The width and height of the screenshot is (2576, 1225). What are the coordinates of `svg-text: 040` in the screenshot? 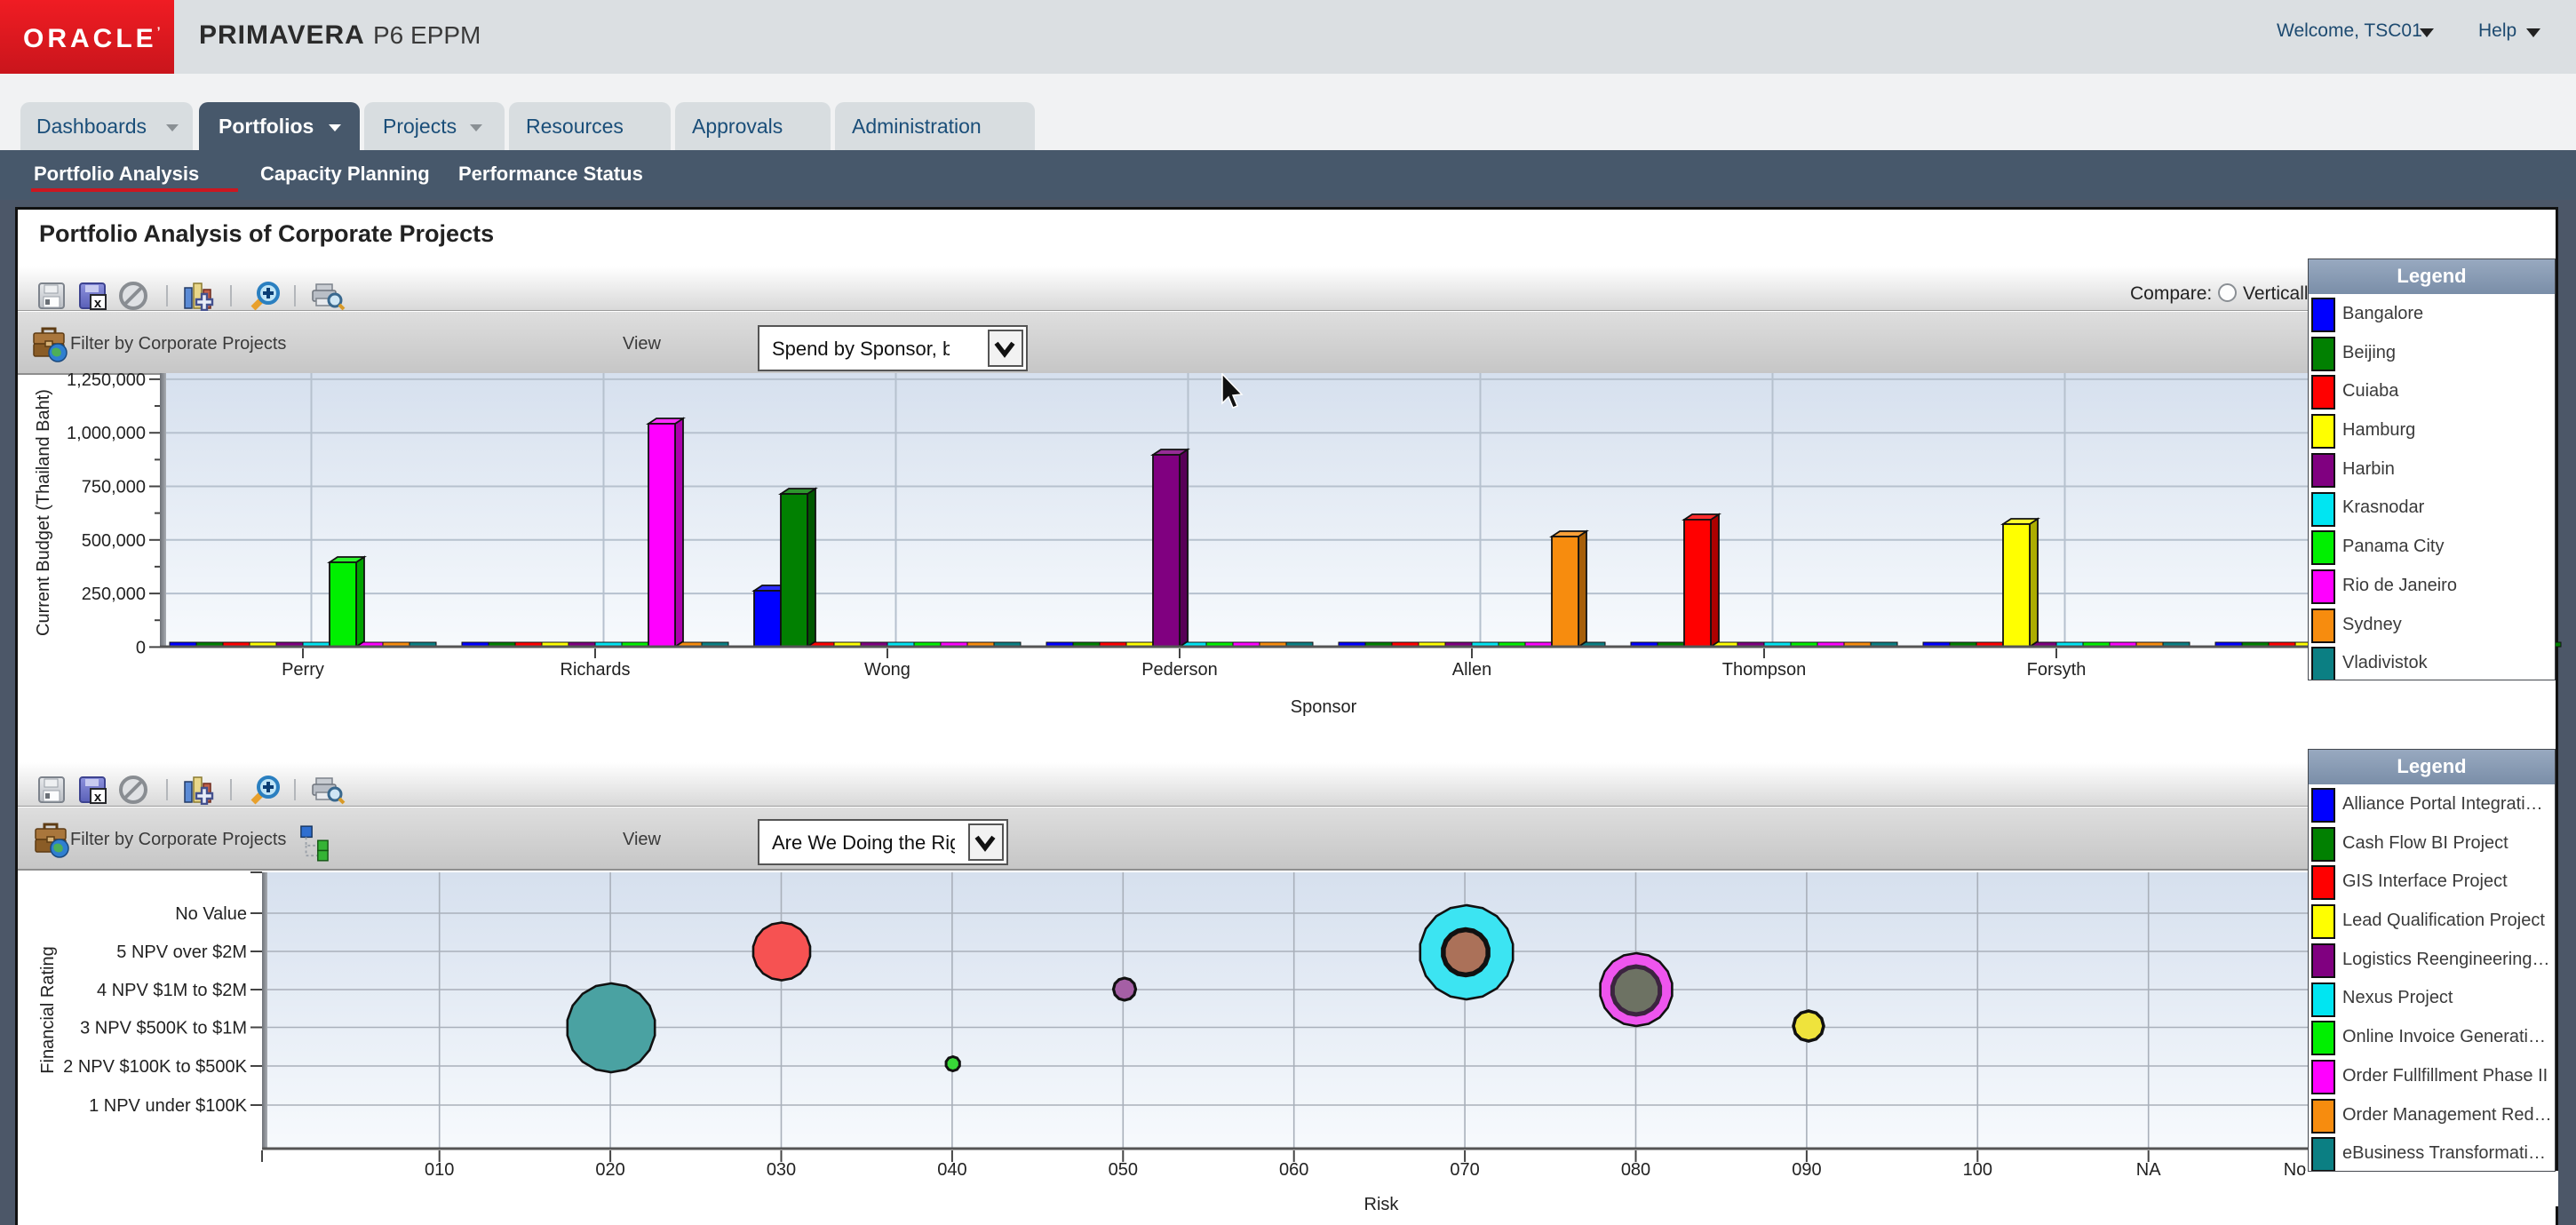 It's located at (951, 1170).